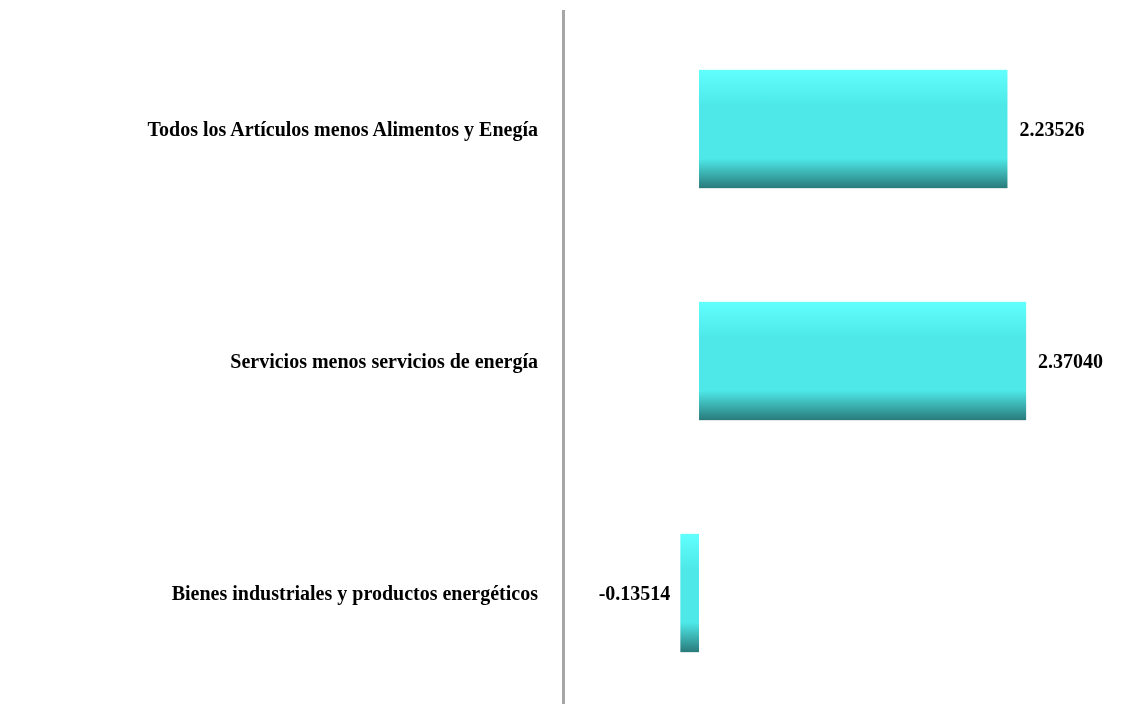  Describe the element at coordinates (1052, 129) in the screenshot. I see `data-label: 2.23526` at that location.